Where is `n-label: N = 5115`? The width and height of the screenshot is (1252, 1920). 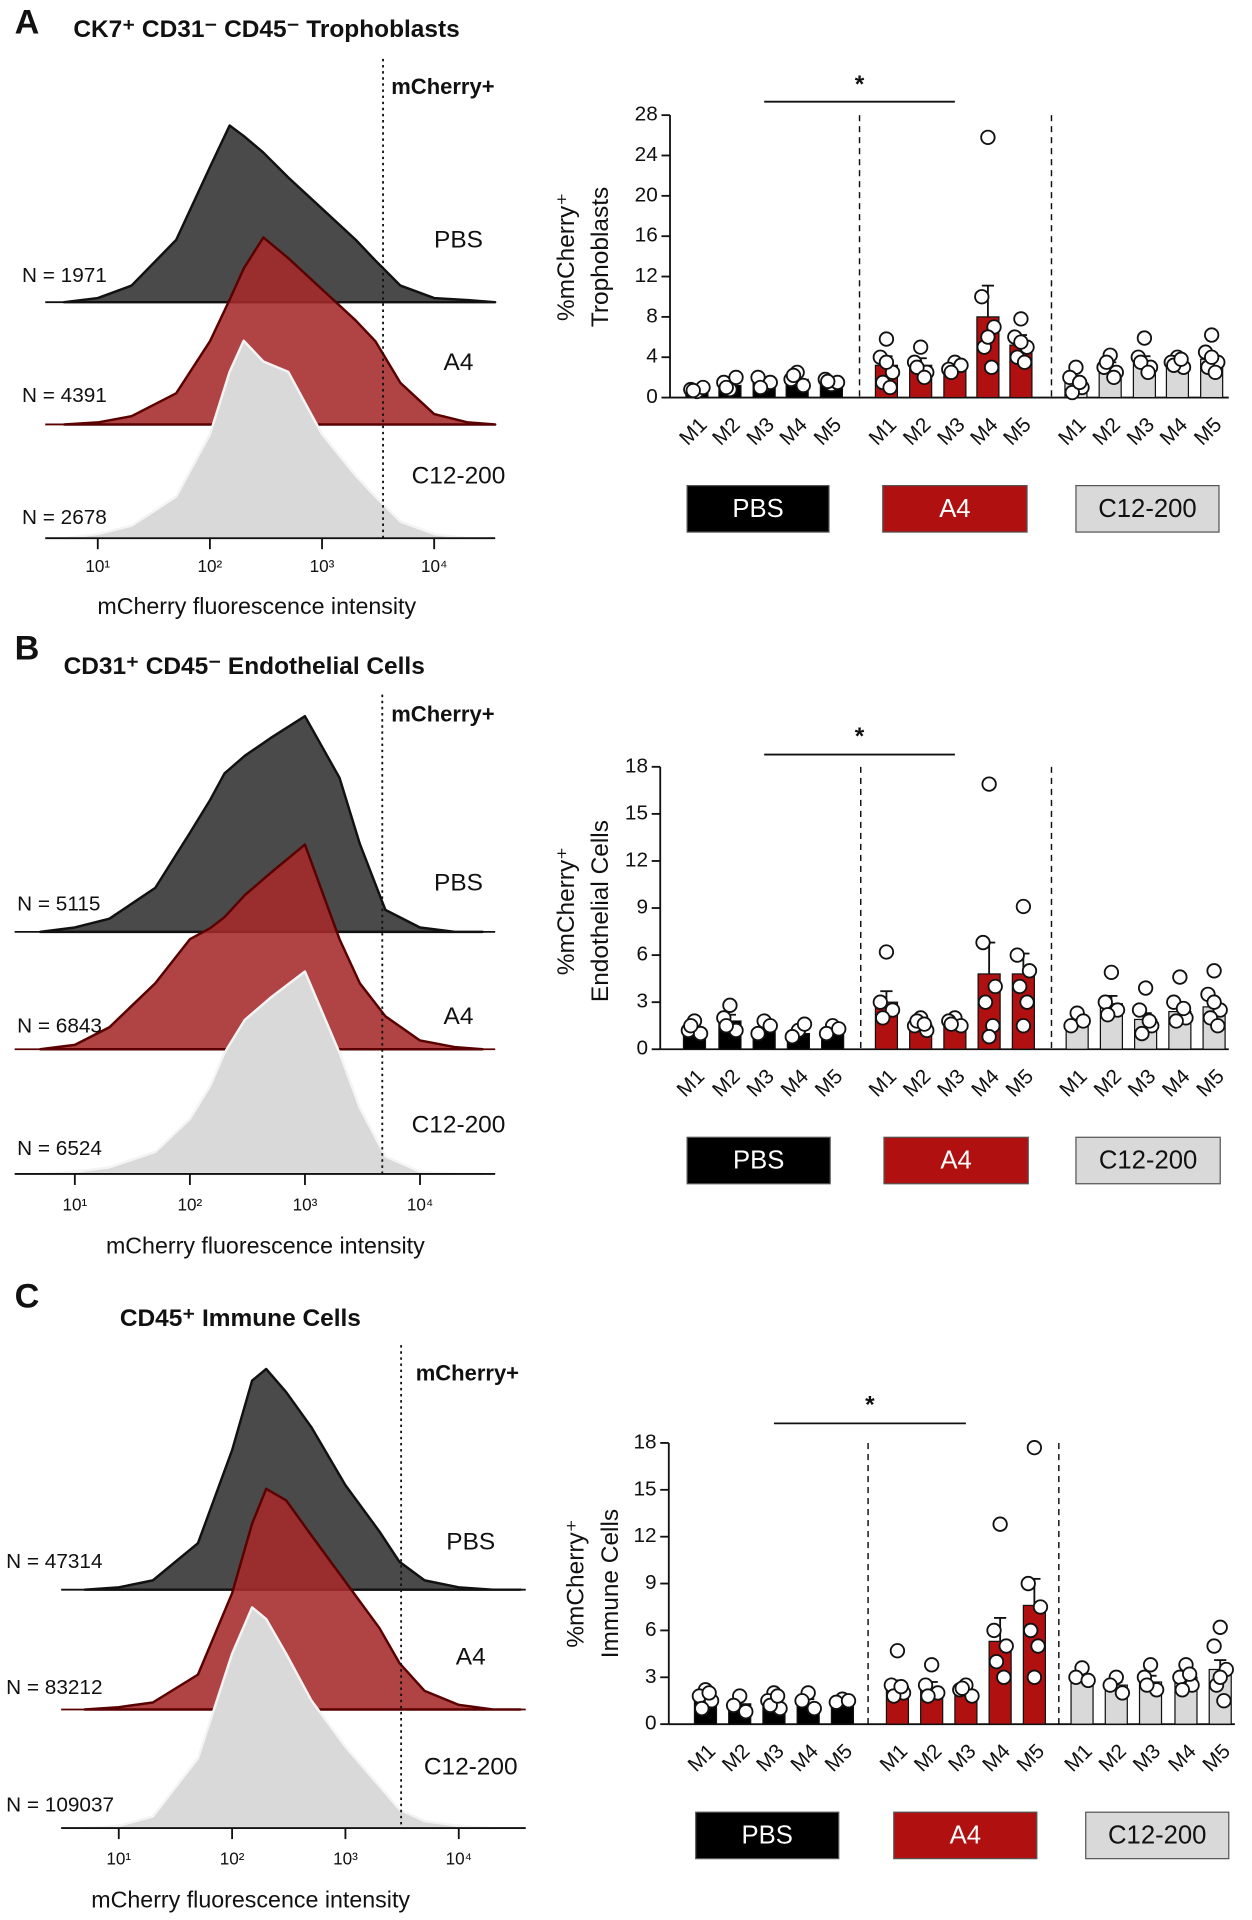 n-label: N = 5115 is located at coordinates (58, 903).